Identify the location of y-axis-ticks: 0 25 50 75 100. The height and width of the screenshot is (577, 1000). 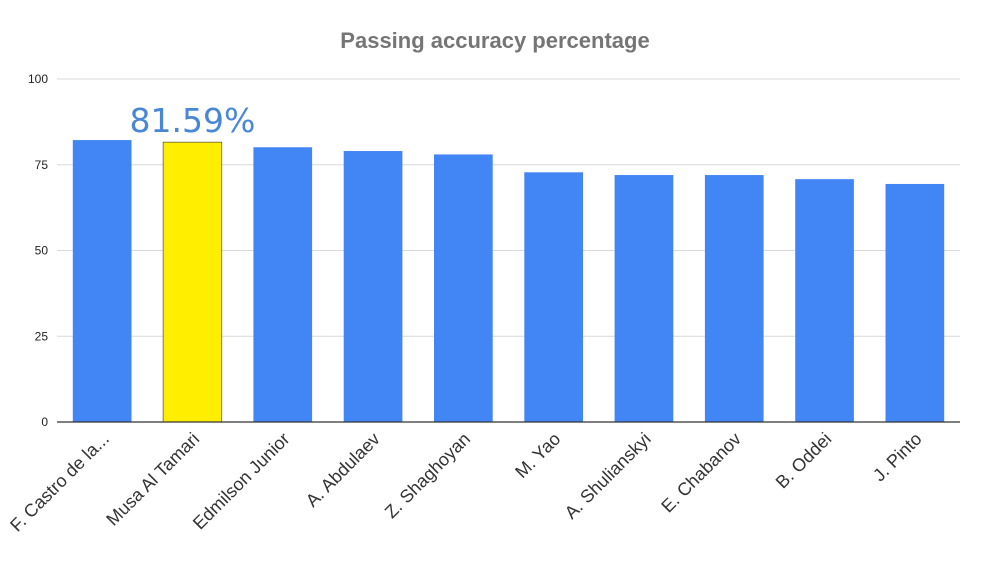
(38, 250).